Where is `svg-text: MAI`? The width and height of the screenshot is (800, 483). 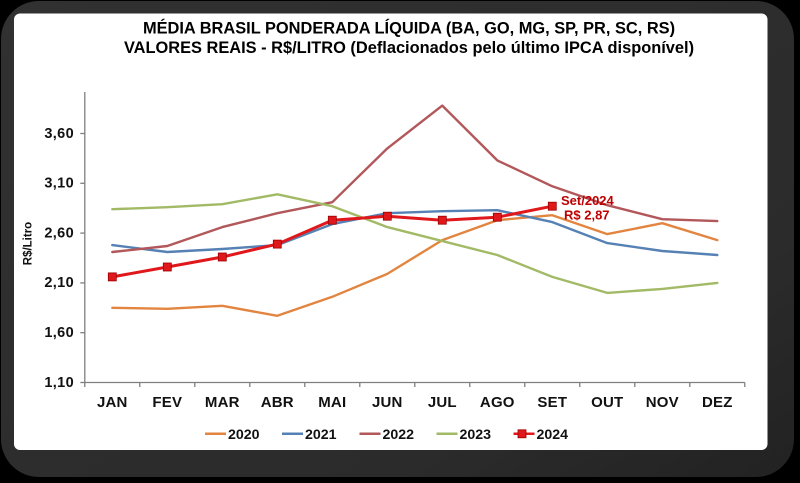 svg-text: MAI is located at coordinates (332, 402).